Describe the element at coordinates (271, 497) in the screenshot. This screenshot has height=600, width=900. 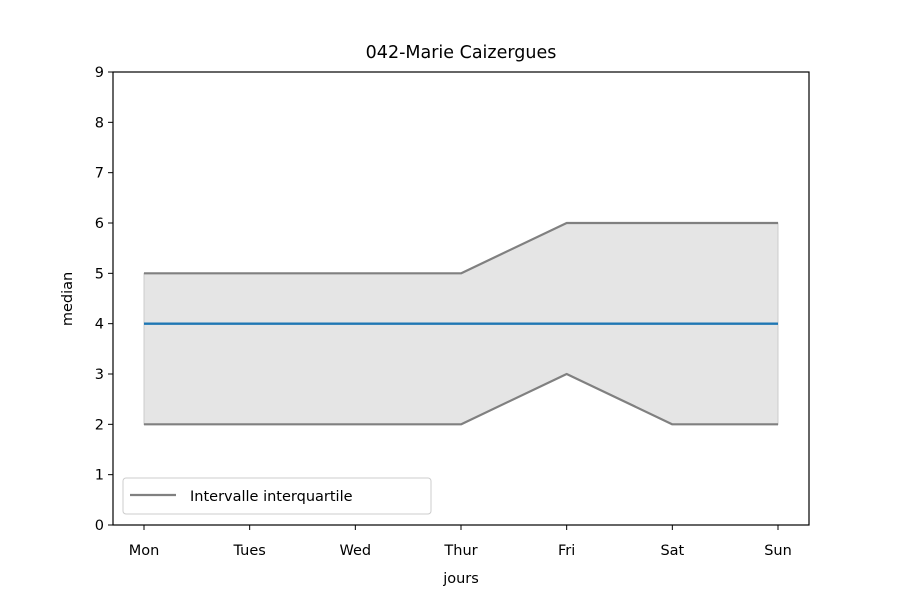
I see `legend-label-interquartile: Intervalle interquartile` at that location.